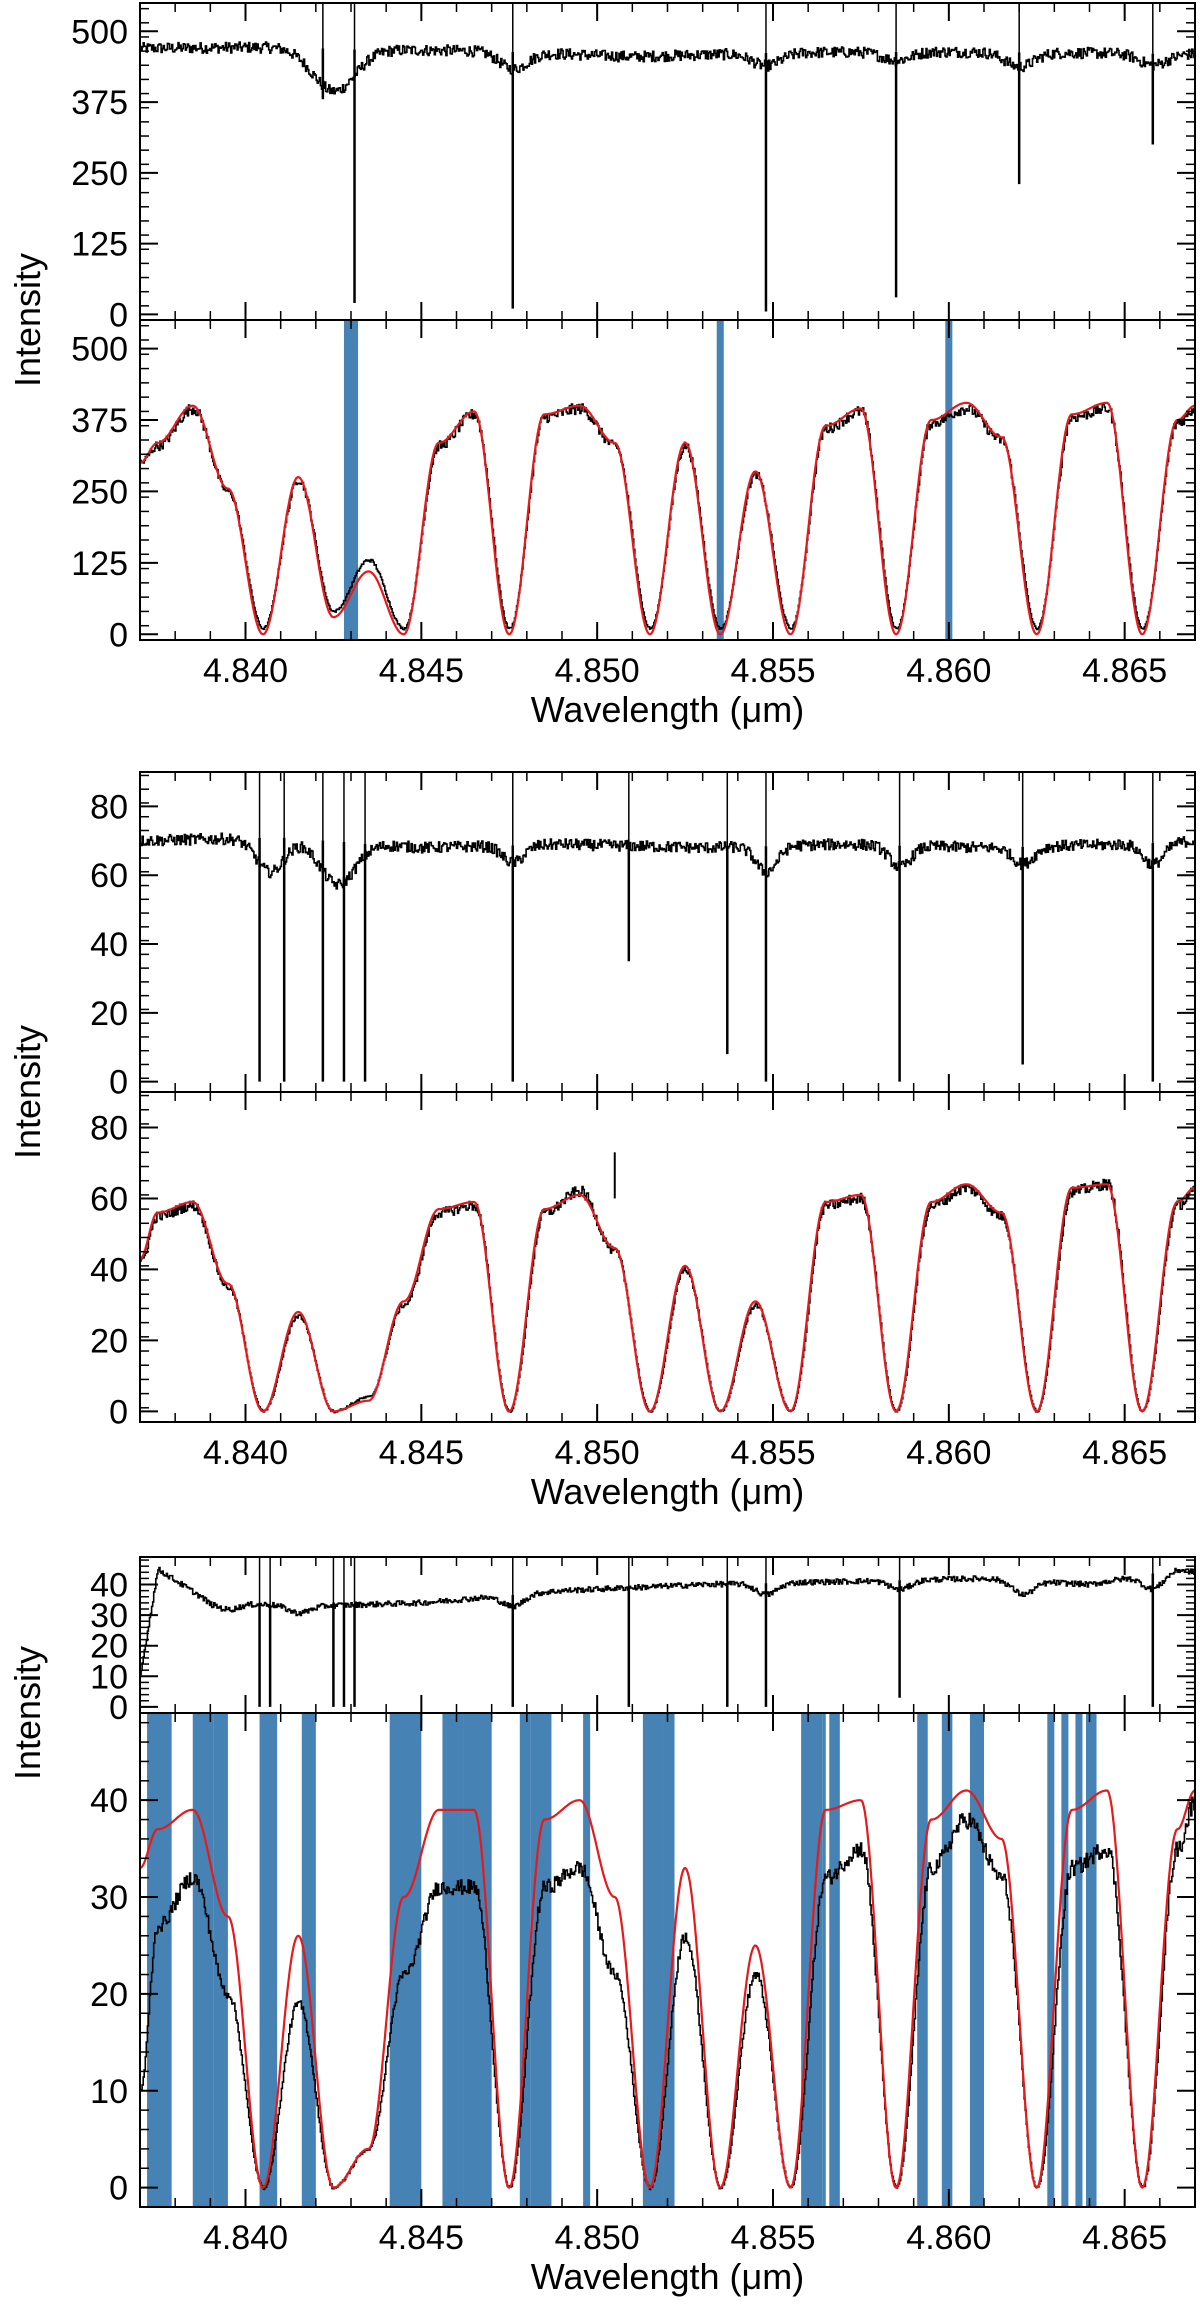 This screenshot has width=1200, height=2322. I want to click on group-2-top-panel: 0 20 40 60 80, so click(643, 936).